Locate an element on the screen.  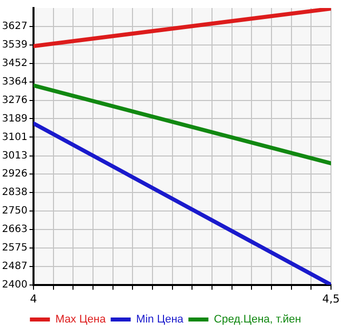
legend-label: Min Цена is located at coordinates (160, 320).